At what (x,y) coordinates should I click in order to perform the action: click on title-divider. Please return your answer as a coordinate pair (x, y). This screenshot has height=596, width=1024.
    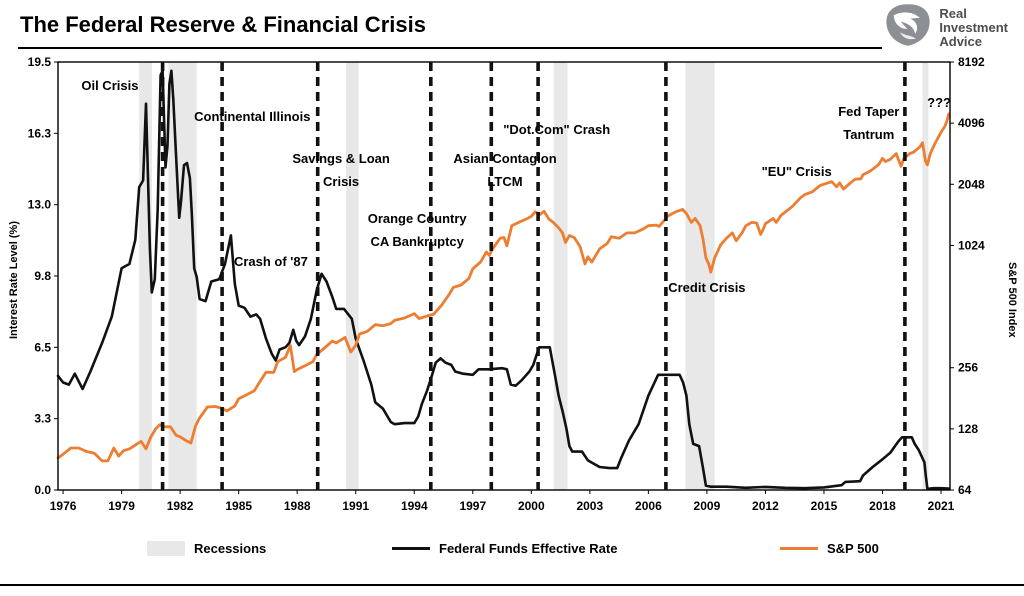
    Looking at the image, I should click on (512, 48).